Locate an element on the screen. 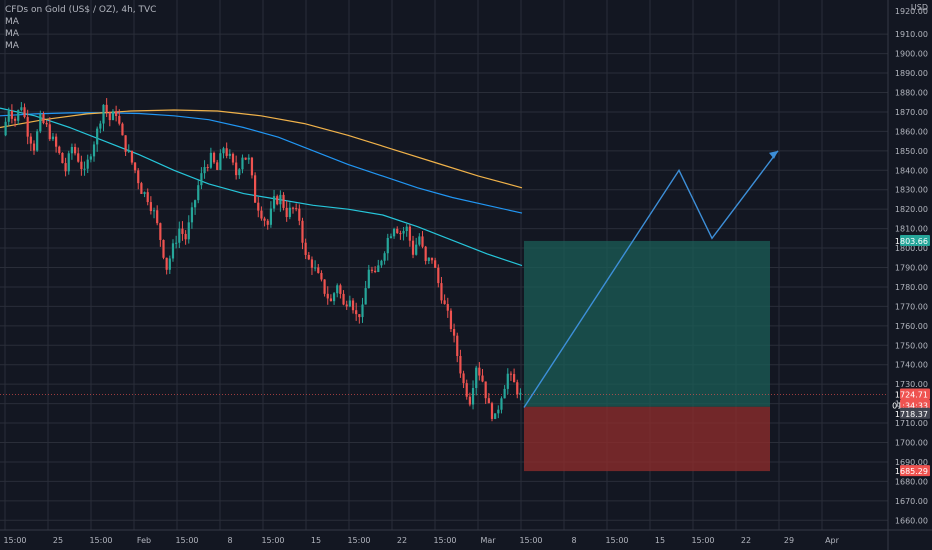 Image resolution: width=932 pixels, height=550 pixels. price-tag-label: 1685.29 is located at coordinates (911, 471).